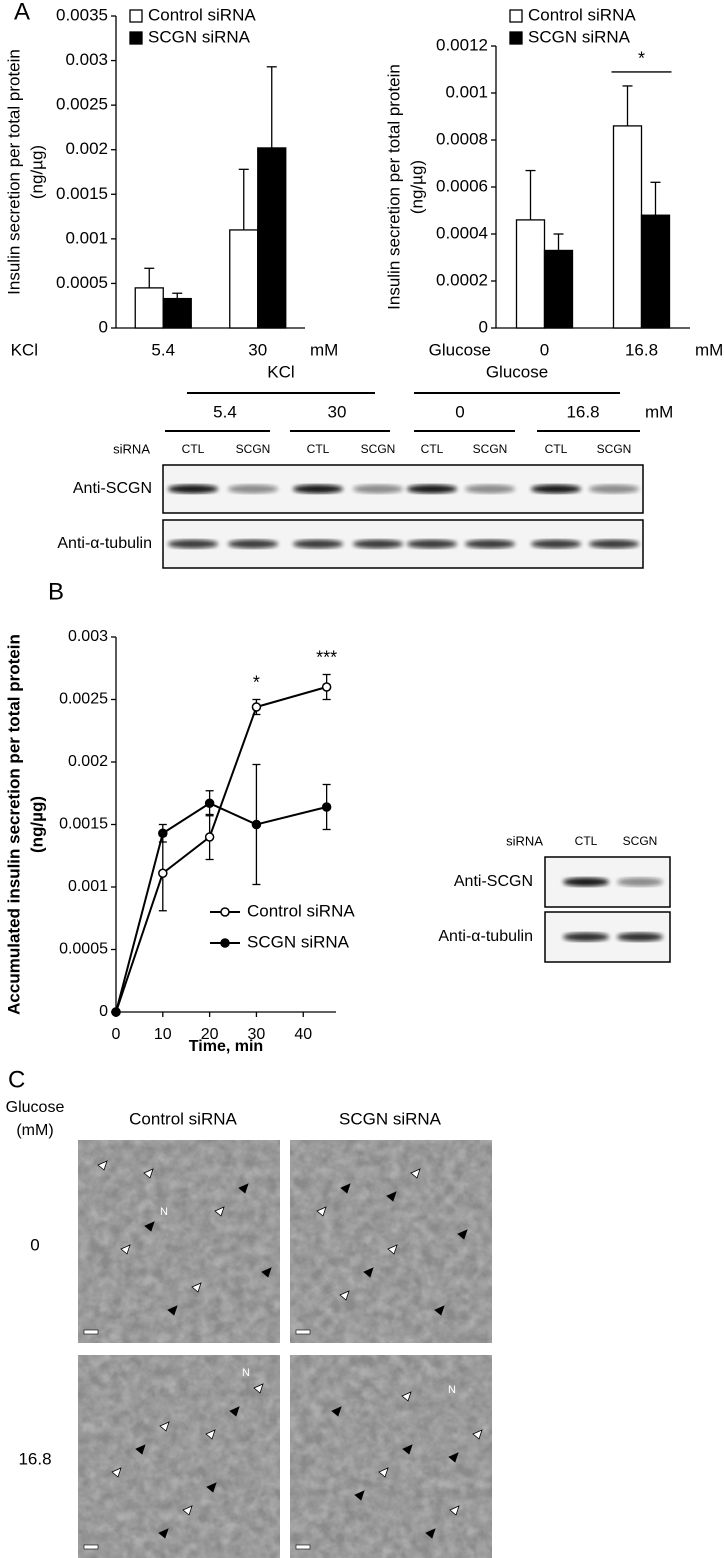  I want to click on x-axis-label: Glucose, so click(460, 349).